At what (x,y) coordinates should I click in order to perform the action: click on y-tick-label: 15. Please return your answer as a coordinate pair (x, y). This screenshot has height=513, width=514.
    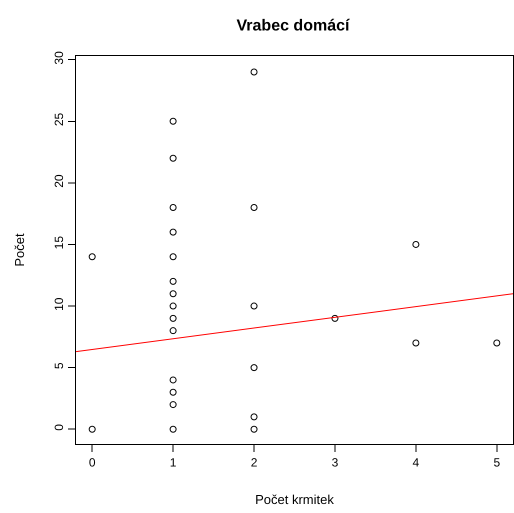
    Looking at the image, I should click on (59, 243).